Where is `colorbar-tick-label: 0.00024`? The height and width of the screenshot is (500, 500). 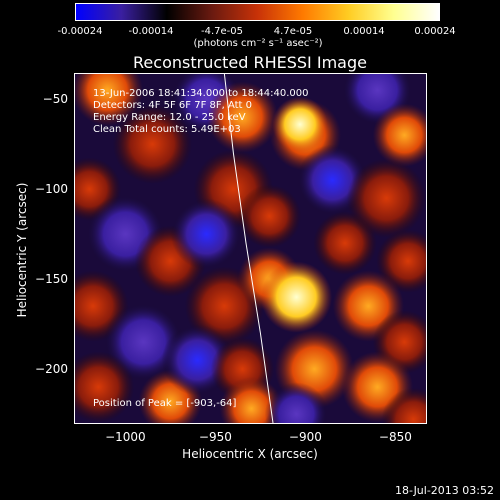
colorbar-tick-label: 0.00024 is located at coordinates (435, 31).